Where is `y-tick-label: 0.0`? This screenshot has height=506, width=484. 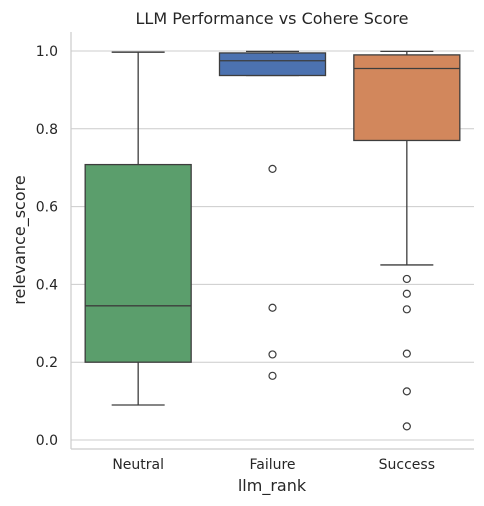
y-tick-label: 0.0 is located at coordinates (47, 441).